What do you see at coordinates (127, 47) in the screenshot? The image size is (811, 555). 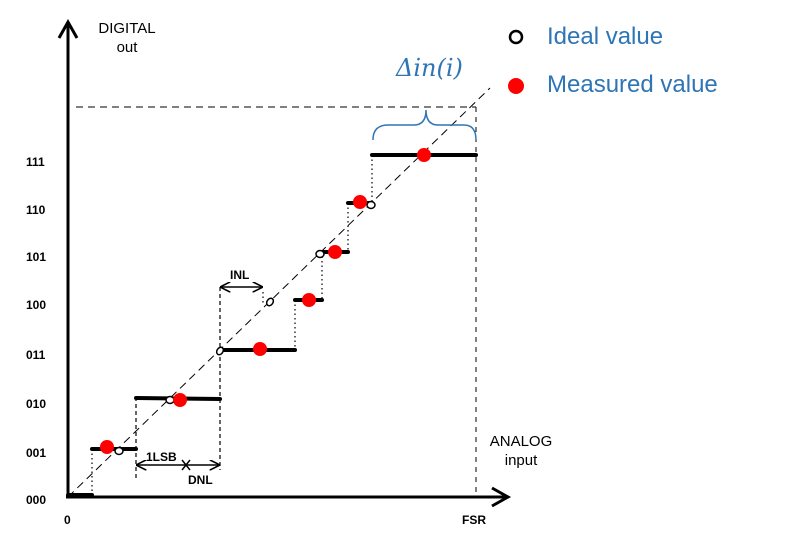 I see `y-axis-title-line: out` at bounding box center [127, 47].